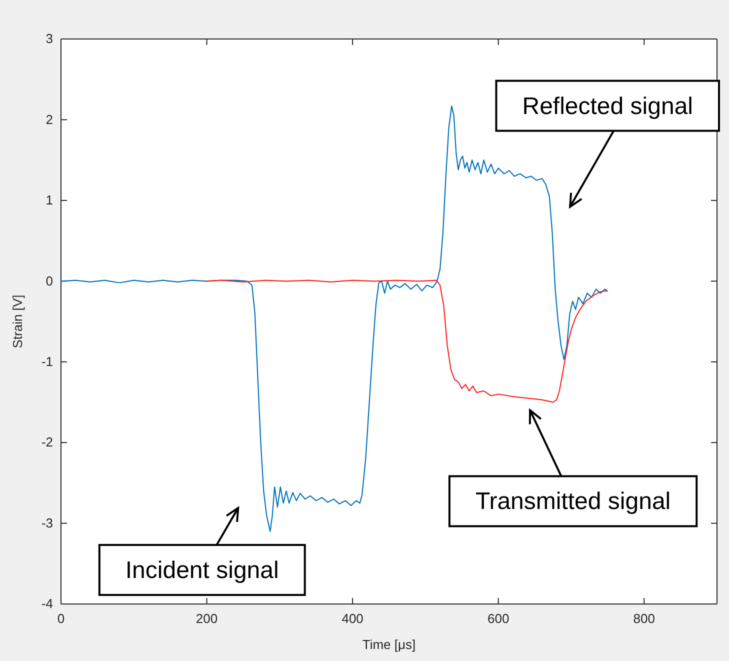  Describe the element at coordinates (49, 38) in the screenshot. I see `y-tick-label: 3` at that location.